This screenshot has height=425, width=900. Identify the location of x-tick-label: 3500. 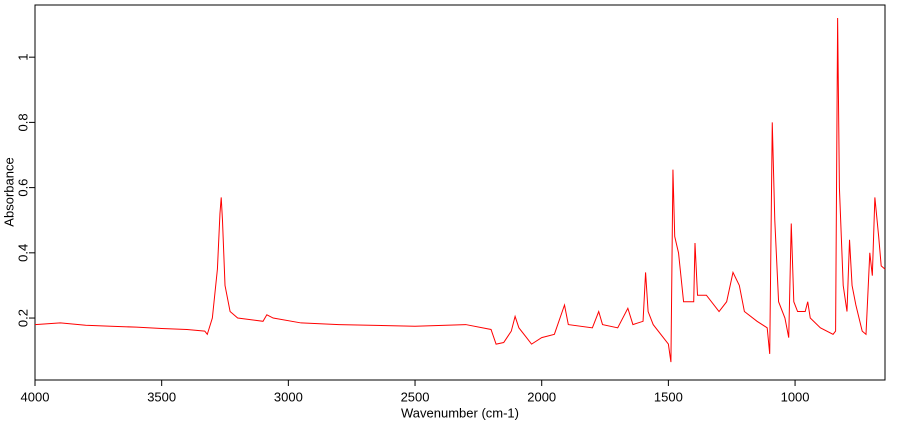
(161, 396).